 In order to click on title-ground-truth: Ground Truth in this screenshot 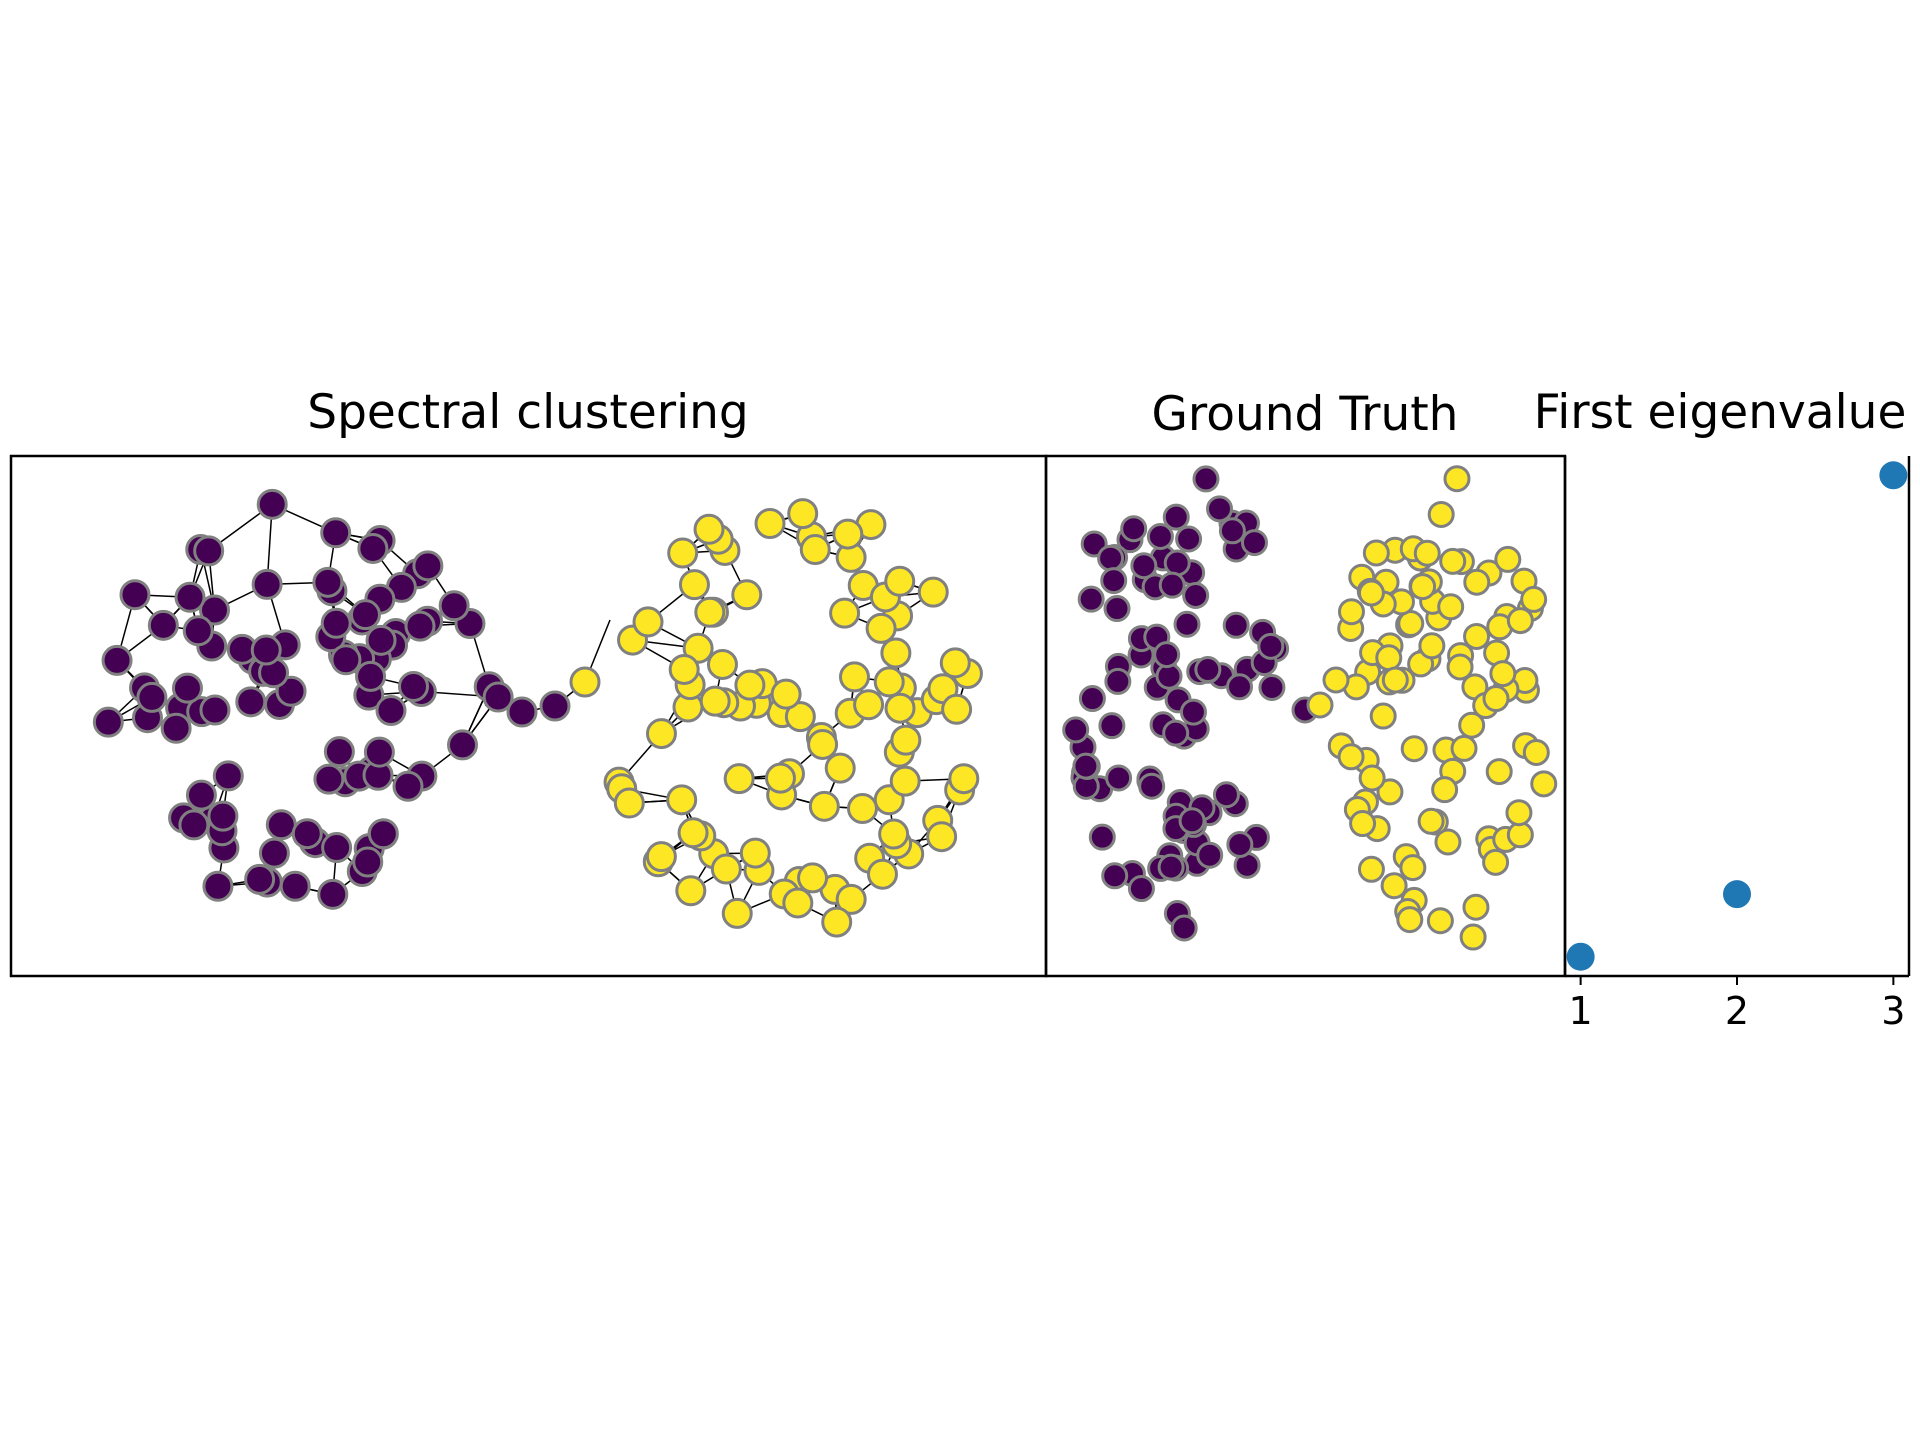, I will do `click(1305, 414)`.